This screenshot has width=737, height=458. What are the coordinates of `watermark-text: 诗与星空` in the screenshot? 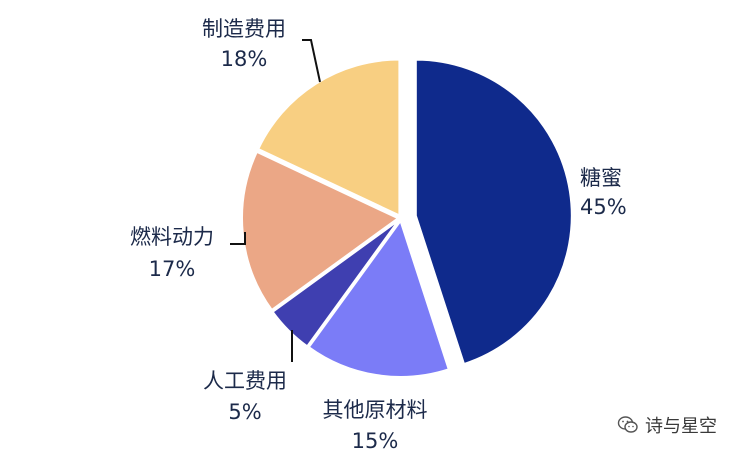 It's located at (681, 426).